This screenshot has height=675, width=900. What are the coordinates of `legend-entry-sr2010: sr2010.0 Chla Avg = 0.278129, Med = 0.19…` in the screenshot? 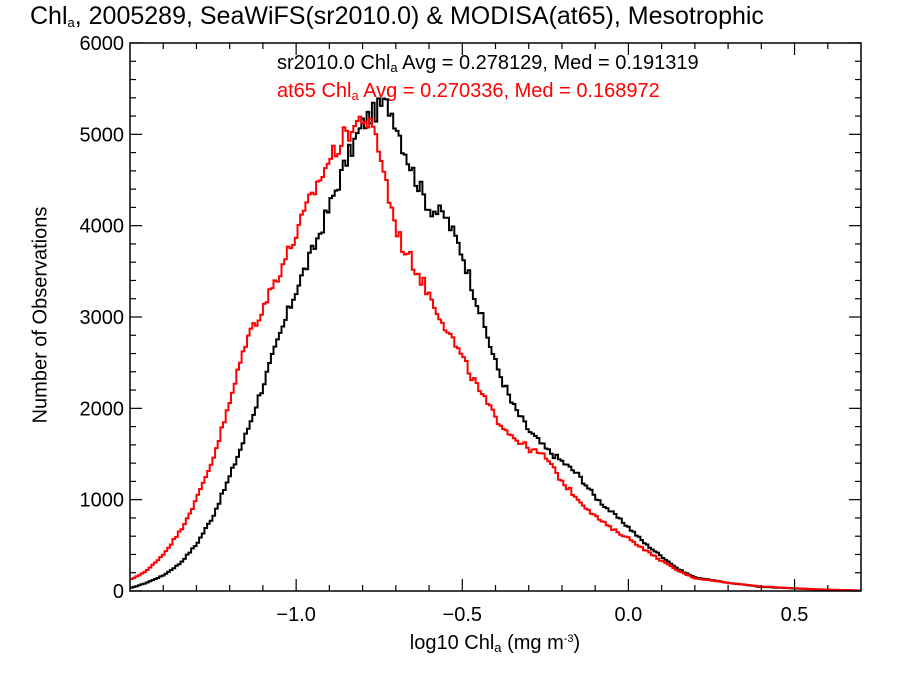 It's located at (488, 63).